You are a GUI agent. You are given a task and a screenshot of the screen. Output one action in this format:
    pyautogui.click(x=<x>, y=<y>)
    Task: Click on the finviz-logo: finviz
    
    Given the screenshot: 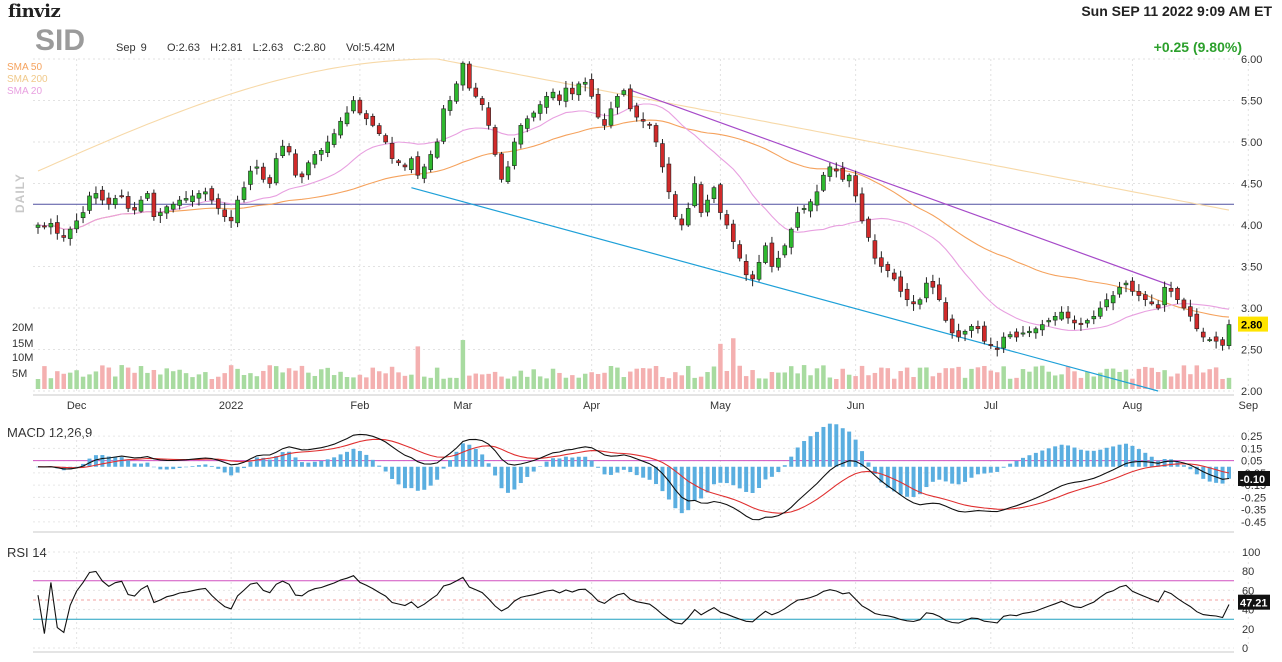 What is the action you would take?
    pyautogui.click(x=34, y=11)
    